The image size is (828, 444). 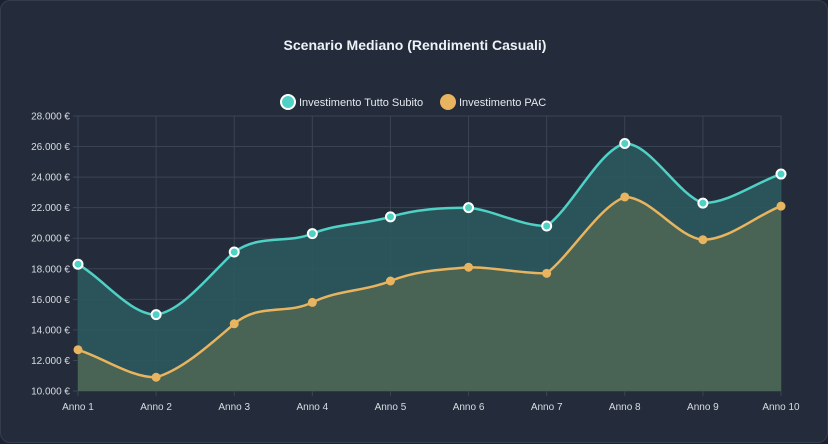 I want to click on x-tick-label: Anno 9, so click(x=703, y=407).